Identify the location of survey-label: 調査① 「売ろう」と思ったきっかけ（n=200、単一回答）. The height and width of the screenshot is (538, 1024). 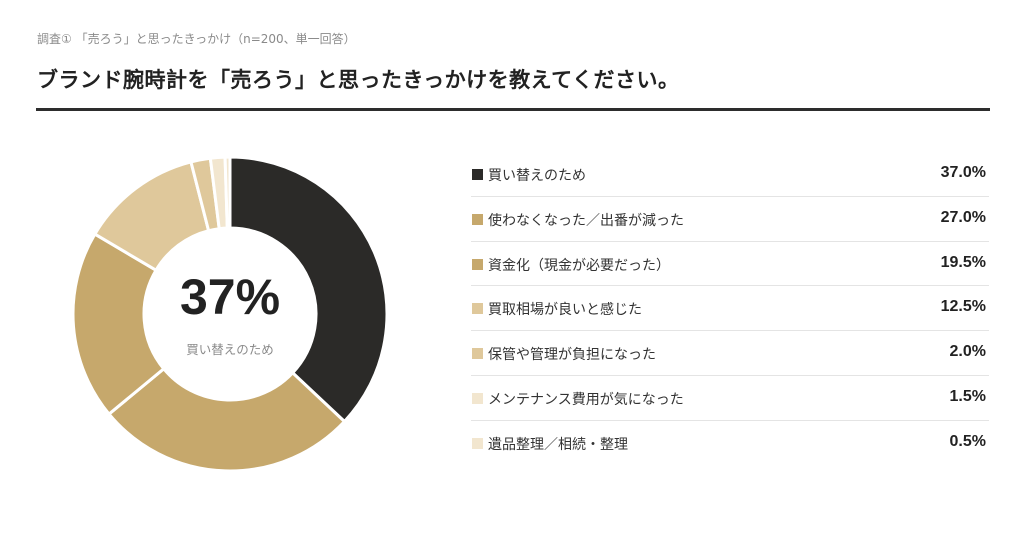
(196, 39).